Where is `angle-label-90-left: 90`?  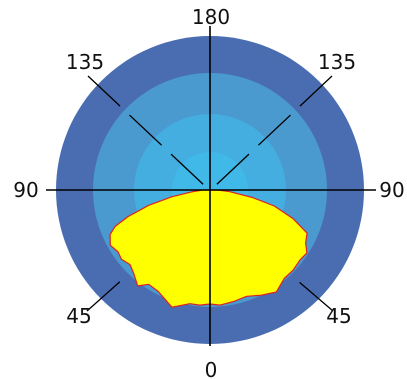 angle-label-90-left: 90 is located at coordinates (25, 190).